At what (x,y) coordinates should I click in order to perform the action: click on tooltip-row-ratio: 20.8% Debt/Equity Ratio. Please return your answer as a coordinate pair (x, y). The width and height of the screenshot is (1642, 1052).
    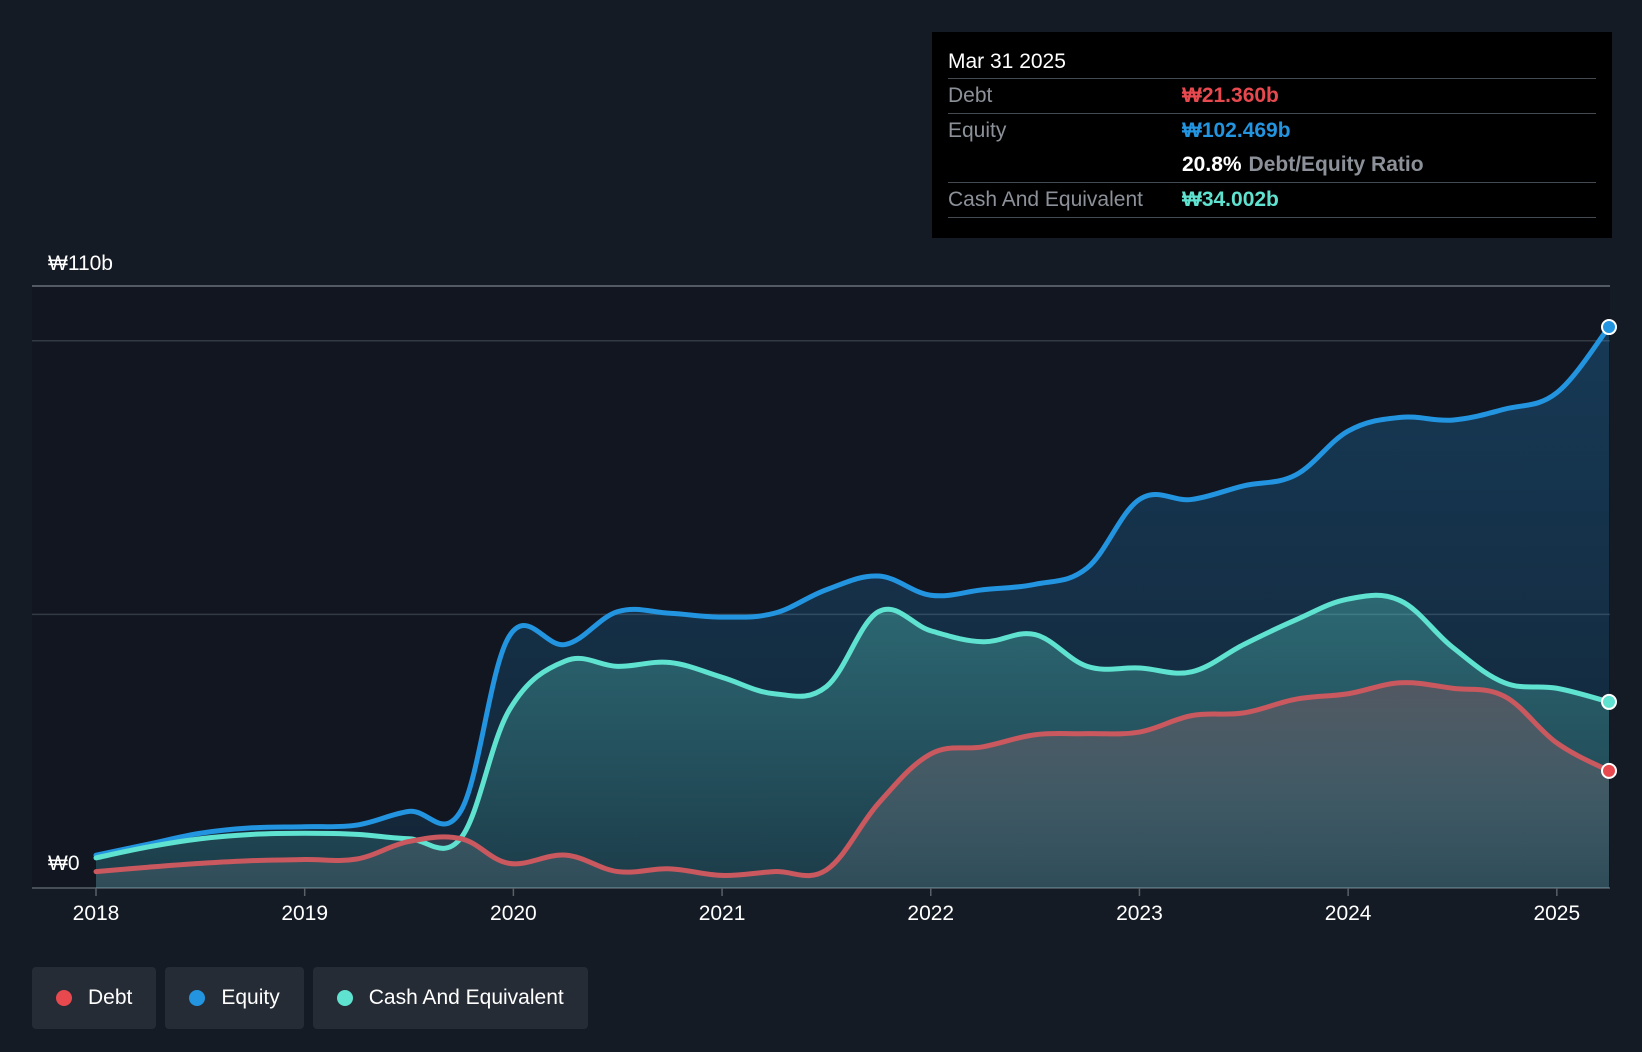
    Looking at the image, I should click on (1272, 165).